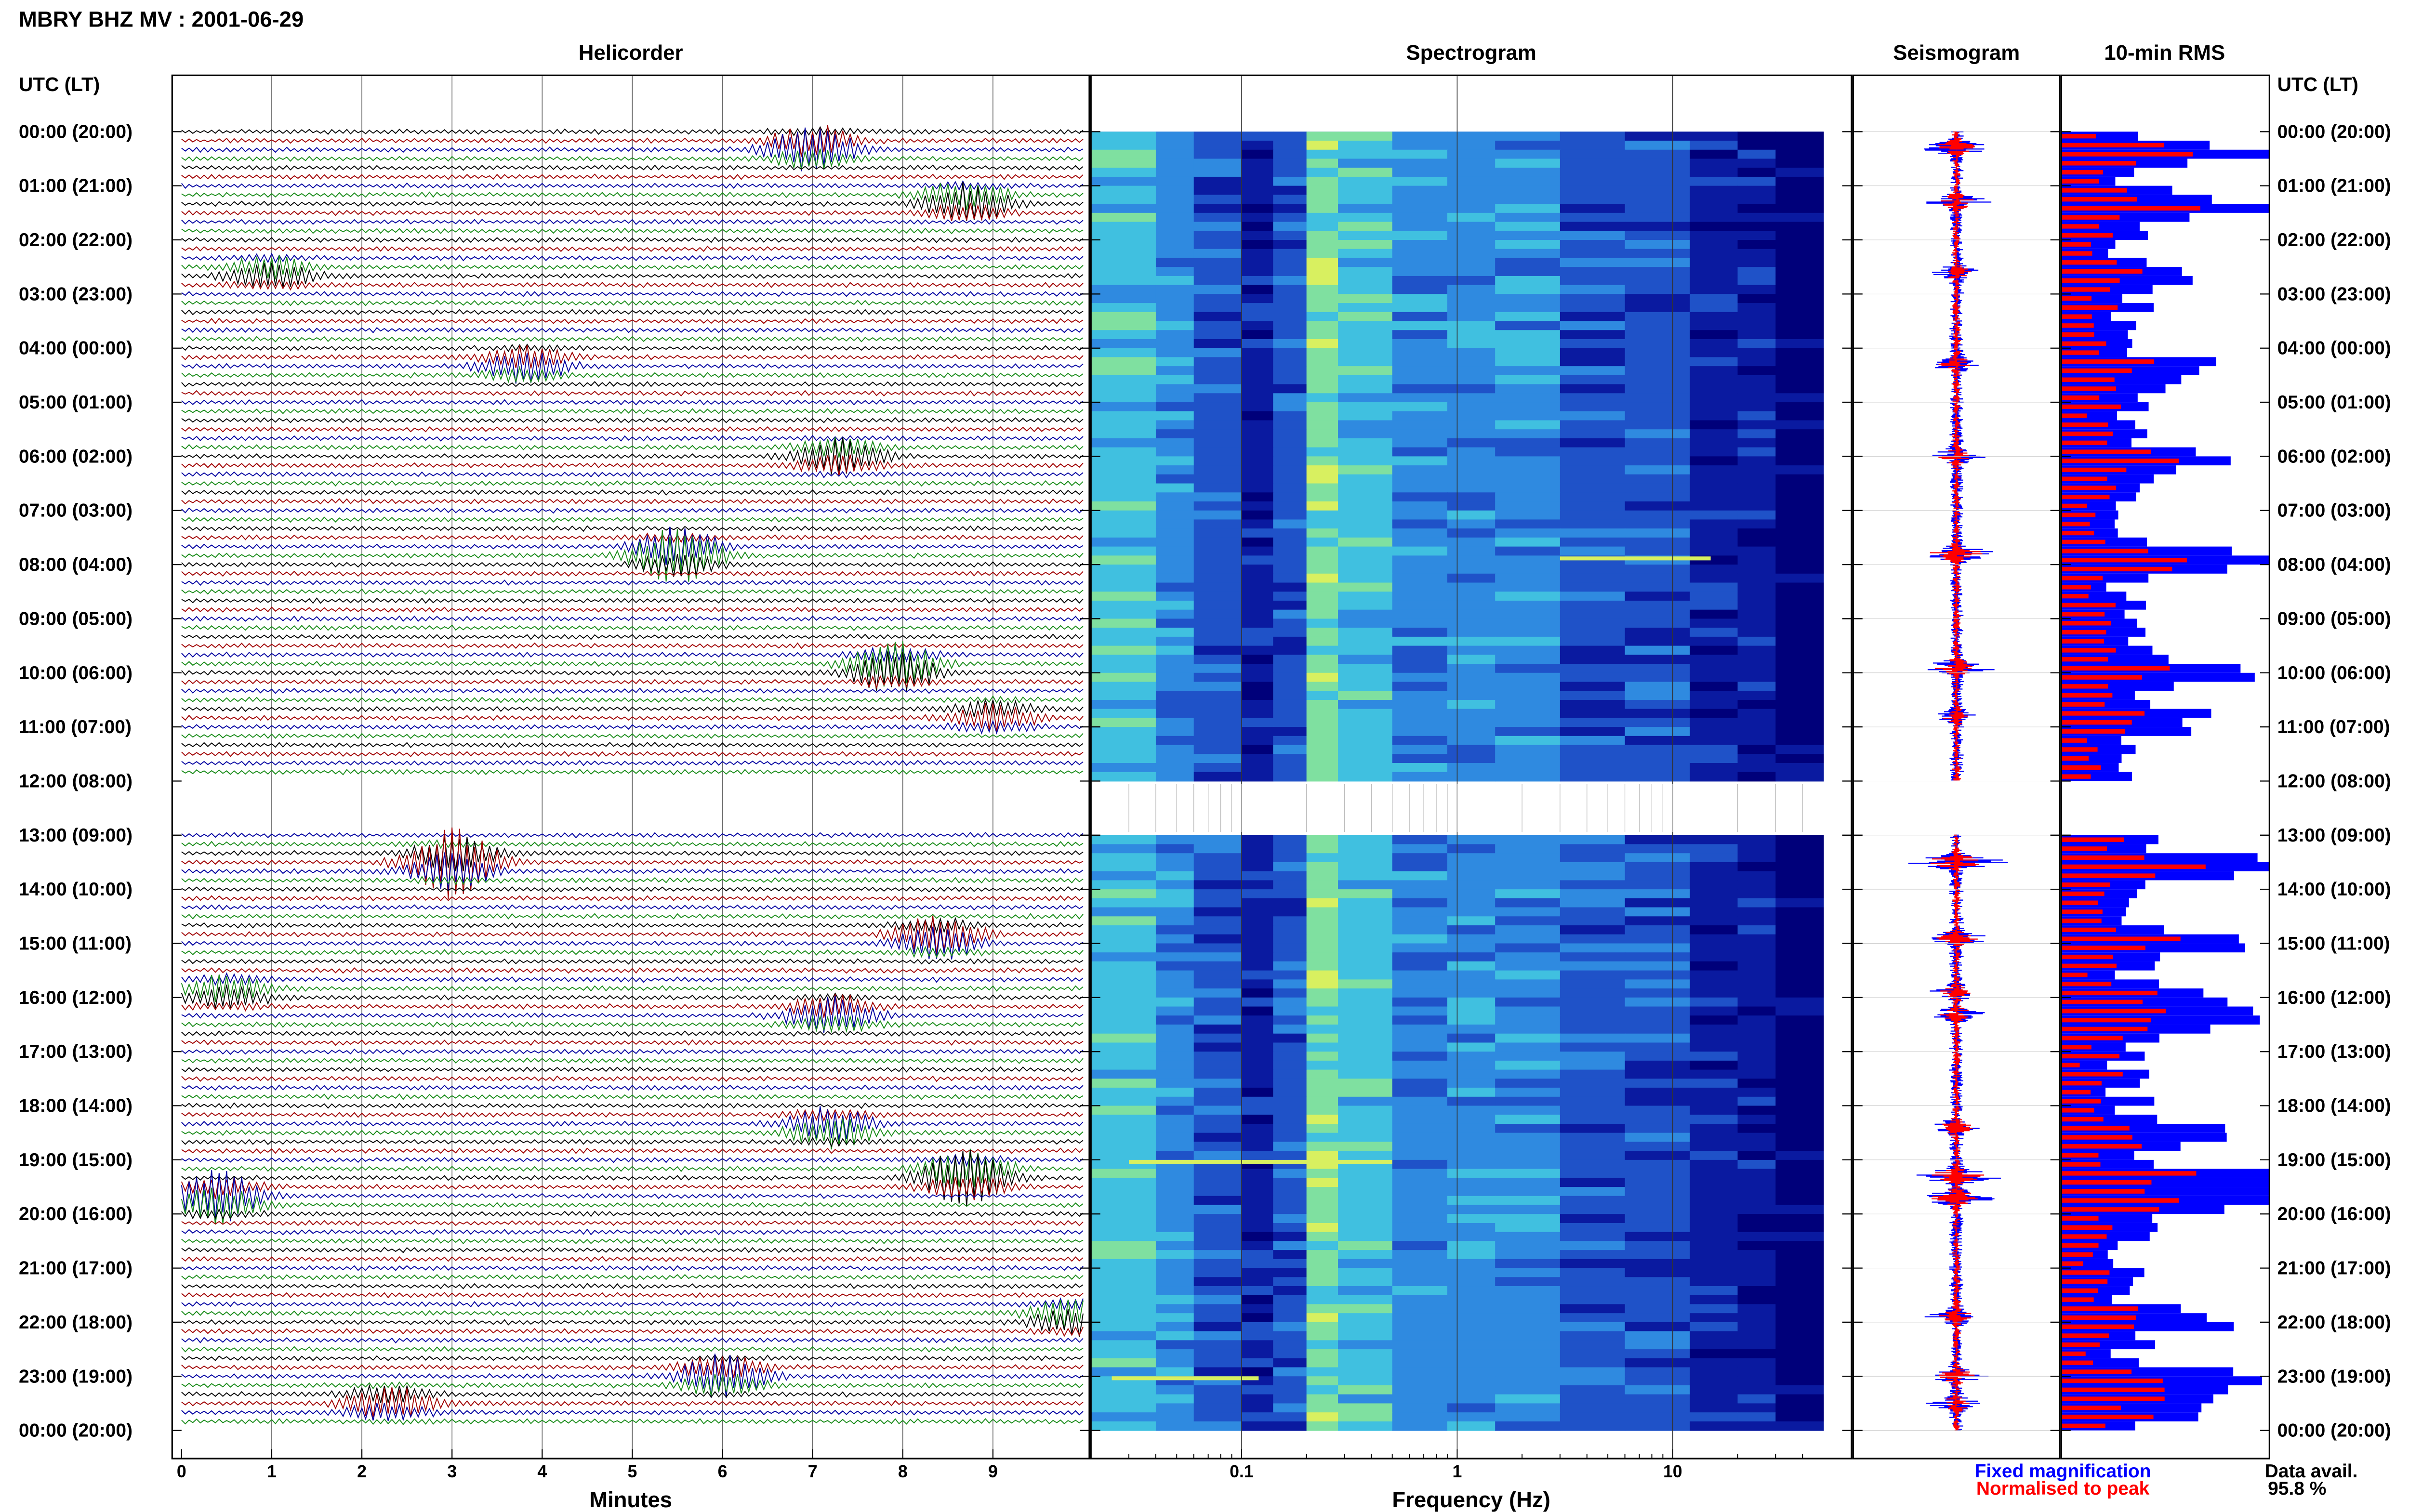  Describe the element at coordinates (75, 1214) in the screenshot. I see `hour-label-left: 20:00 (16:00)` at that location.